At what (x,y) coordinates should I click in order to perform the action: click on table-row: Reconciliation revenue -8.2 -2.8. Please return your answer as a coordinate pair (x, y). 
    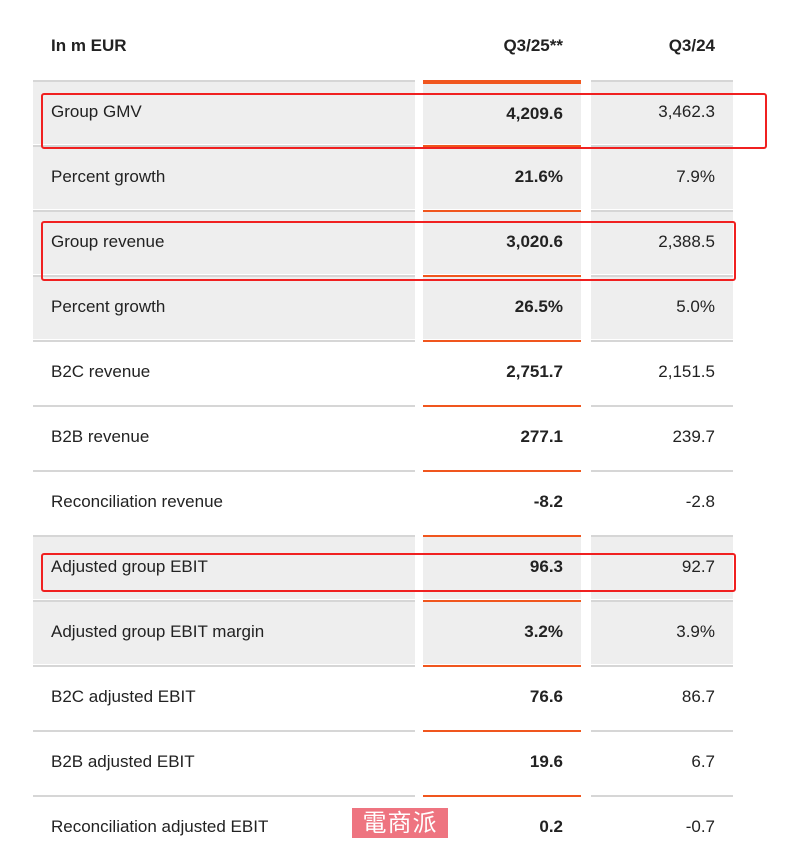
    Looking at the image, I should click on (400, 502).